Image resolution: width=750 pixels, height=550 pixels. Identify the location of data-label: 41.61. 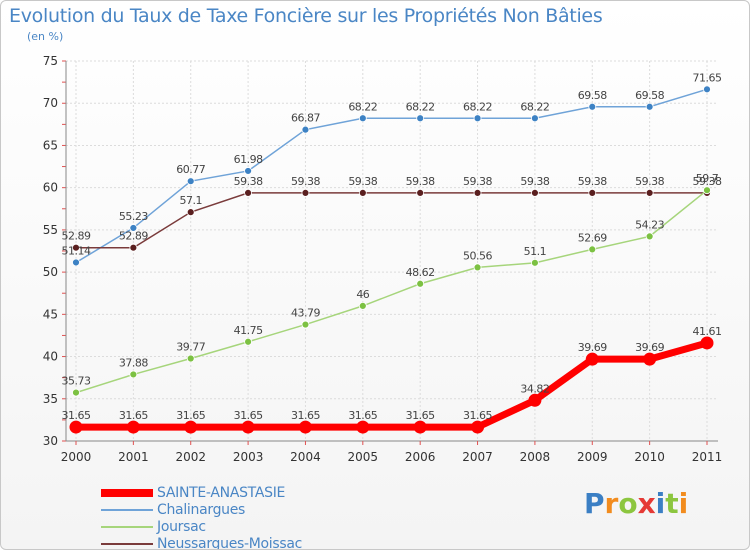
(707, 331).